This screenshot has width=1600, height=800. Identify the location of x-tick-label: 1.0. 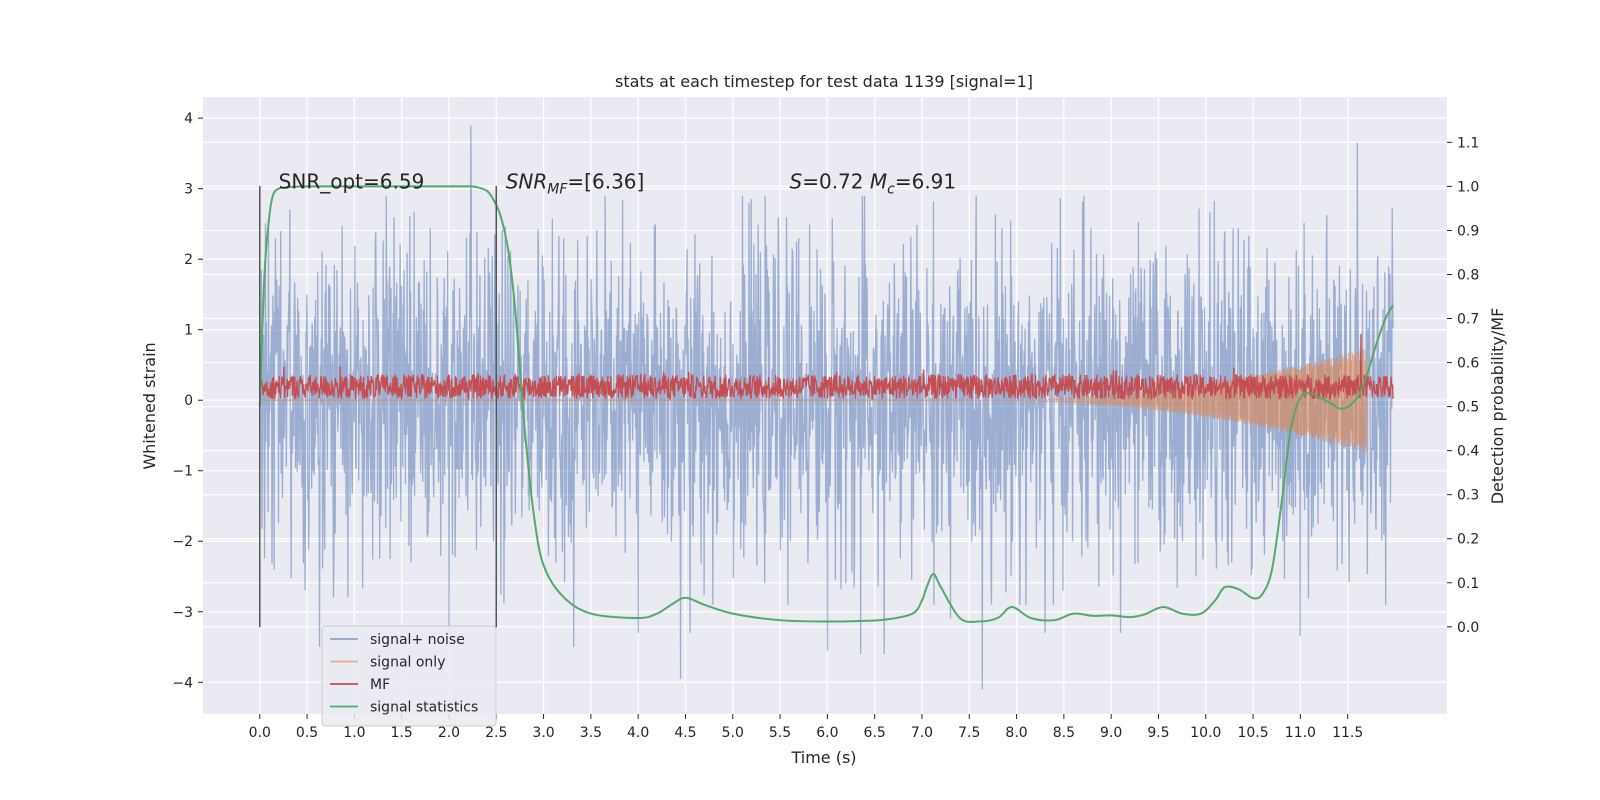
(354, 733).